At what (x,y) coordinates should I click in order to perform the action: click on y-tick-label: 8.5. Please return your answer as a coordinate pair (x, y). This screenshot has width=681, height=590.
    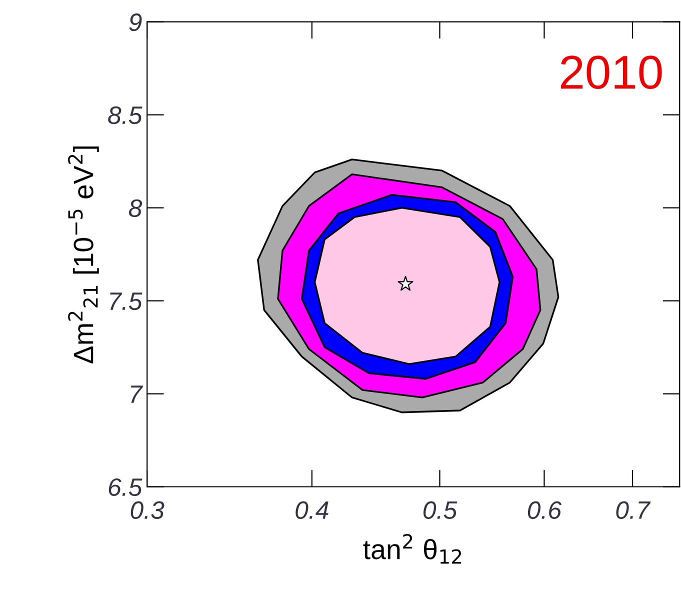
    Looking at the image, I should click on (125, 115).